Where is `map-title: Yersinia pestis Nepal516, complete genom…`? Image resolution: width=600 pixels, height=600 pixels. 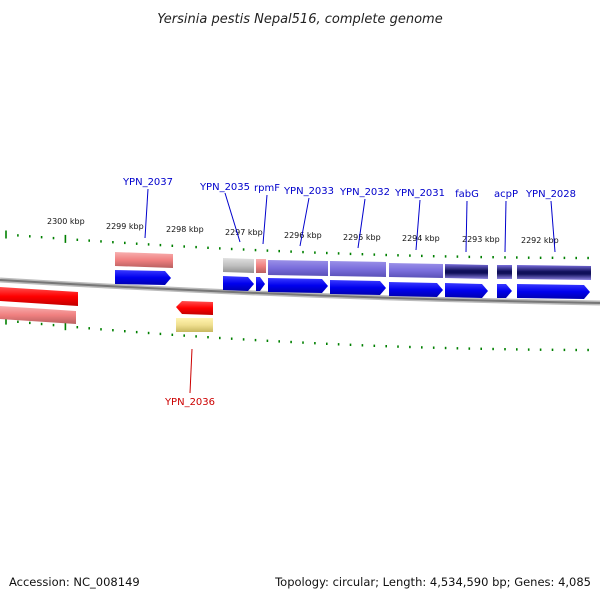
map-title: Yersinia pestis Nepal516, complete genom… is located at coordinates (299, 19).